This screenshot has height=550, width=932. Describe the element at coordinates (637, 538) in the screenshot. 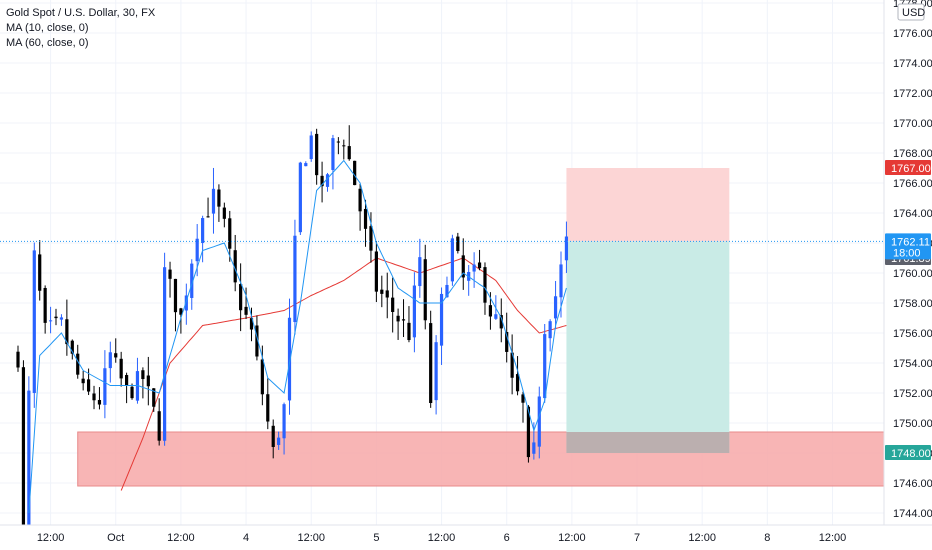

I see `x-tick-label: 7` at that location.